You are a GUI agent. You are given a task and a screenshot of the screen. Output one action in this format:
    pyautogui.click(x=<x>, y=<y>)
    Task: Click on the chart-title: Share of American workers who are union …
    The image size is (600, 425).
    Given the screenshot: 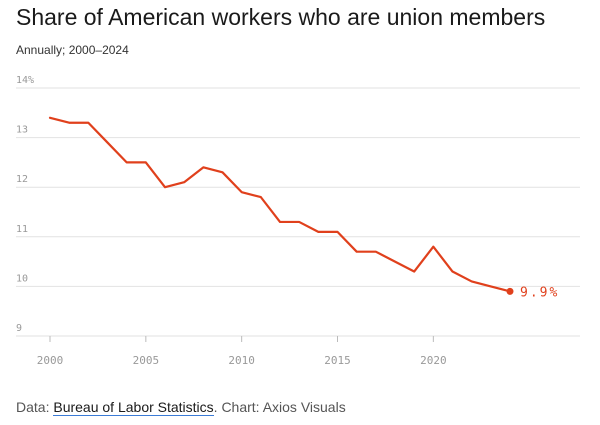 What is the action you would take?
    pyautogui.click(x=281, y=17)
    